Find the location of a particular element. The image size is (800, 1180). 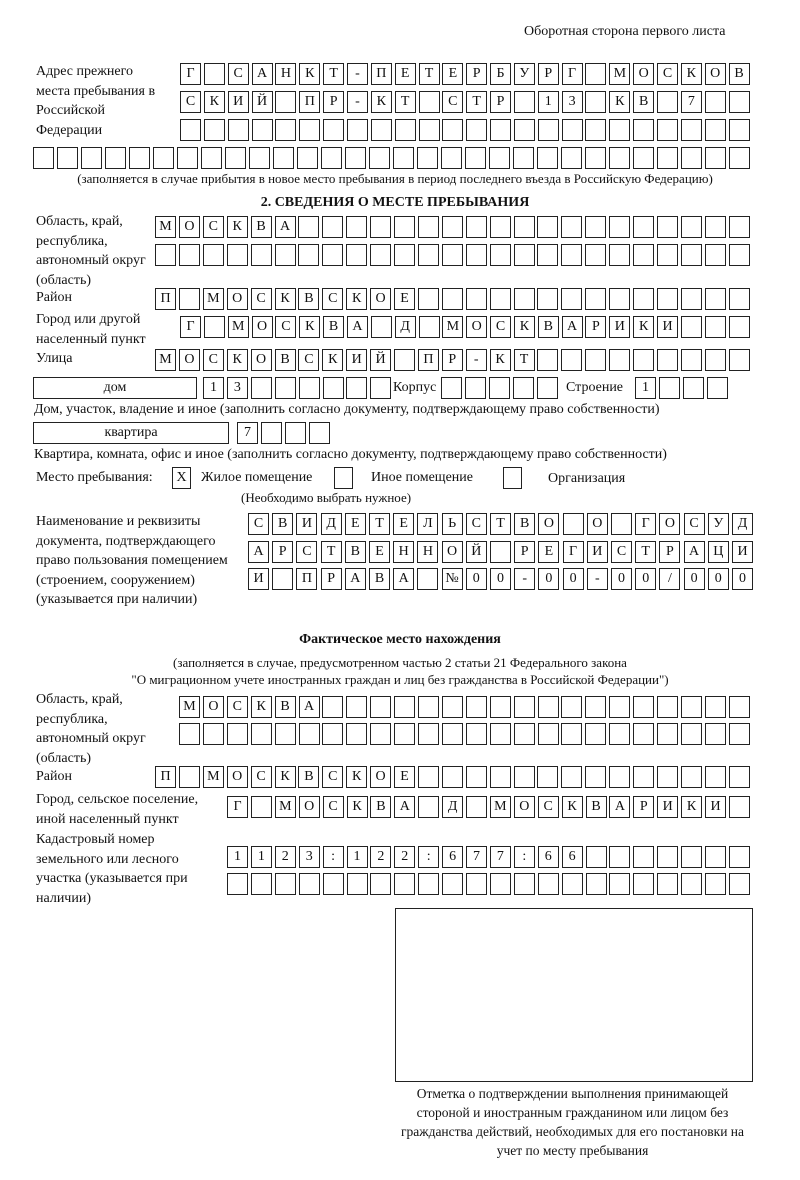

place-option-organization-checkbox is located at coordinates (512, 478).